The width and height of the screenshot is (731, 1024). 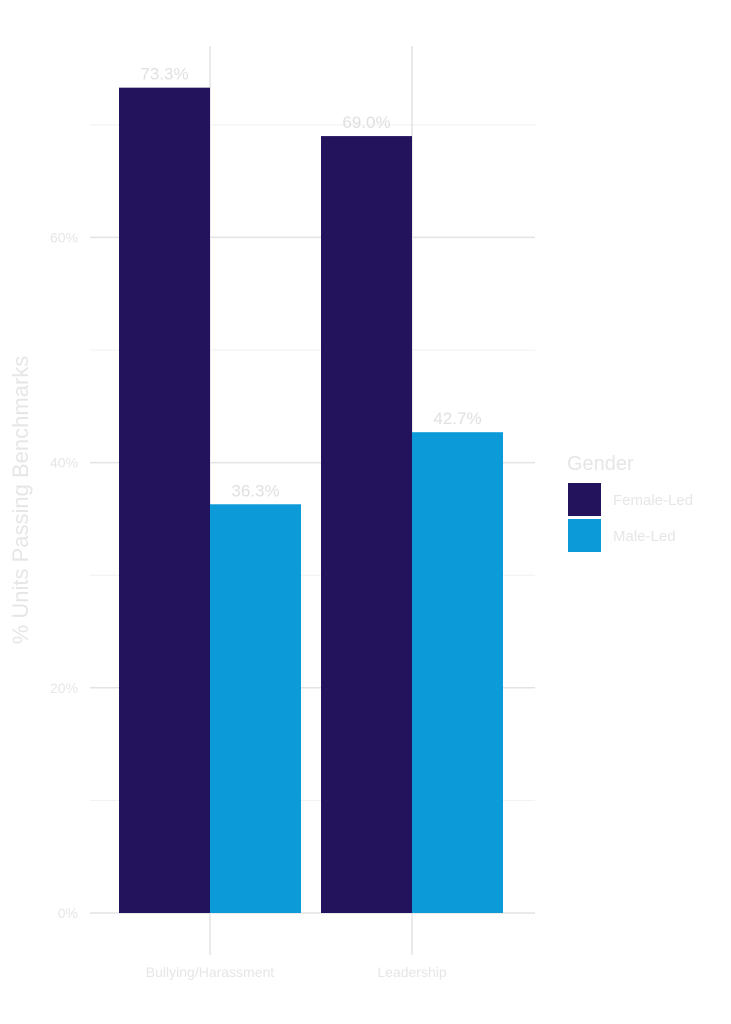 I want to click on value-label: 36.3%, so click(x=255, y=490).